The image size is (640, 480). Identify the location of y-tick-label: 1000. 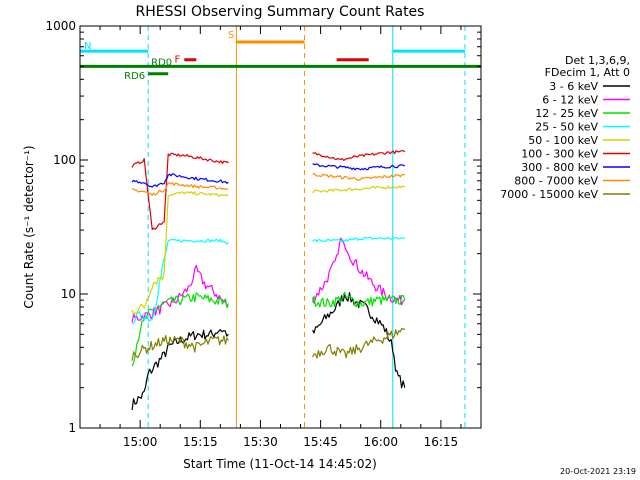
(60, 26).